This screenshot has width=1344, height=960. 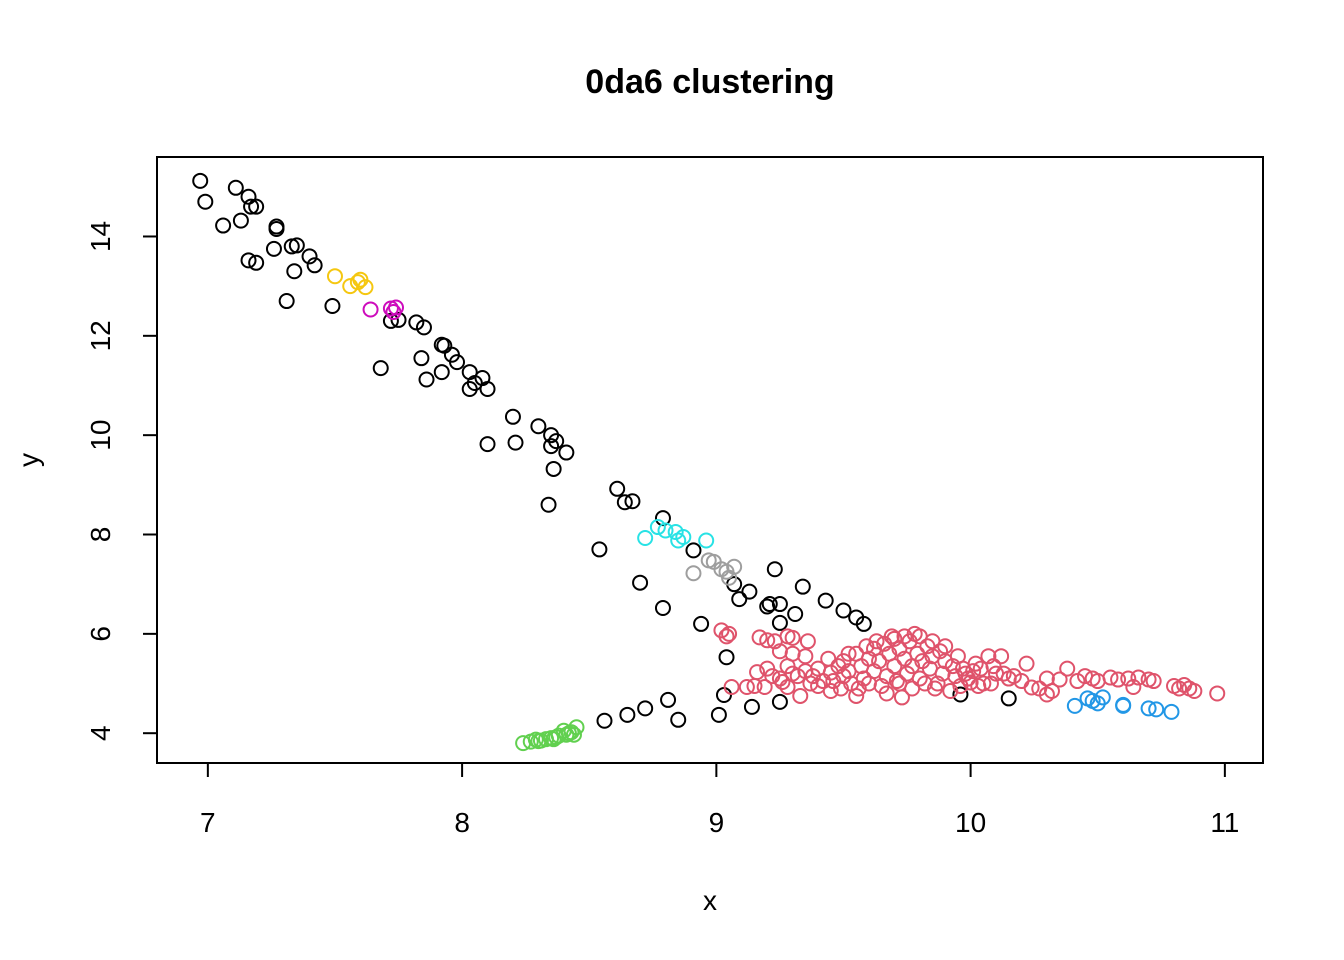 I want to click on chart-title: 0da6 clustering, so click(x=709, y=82).